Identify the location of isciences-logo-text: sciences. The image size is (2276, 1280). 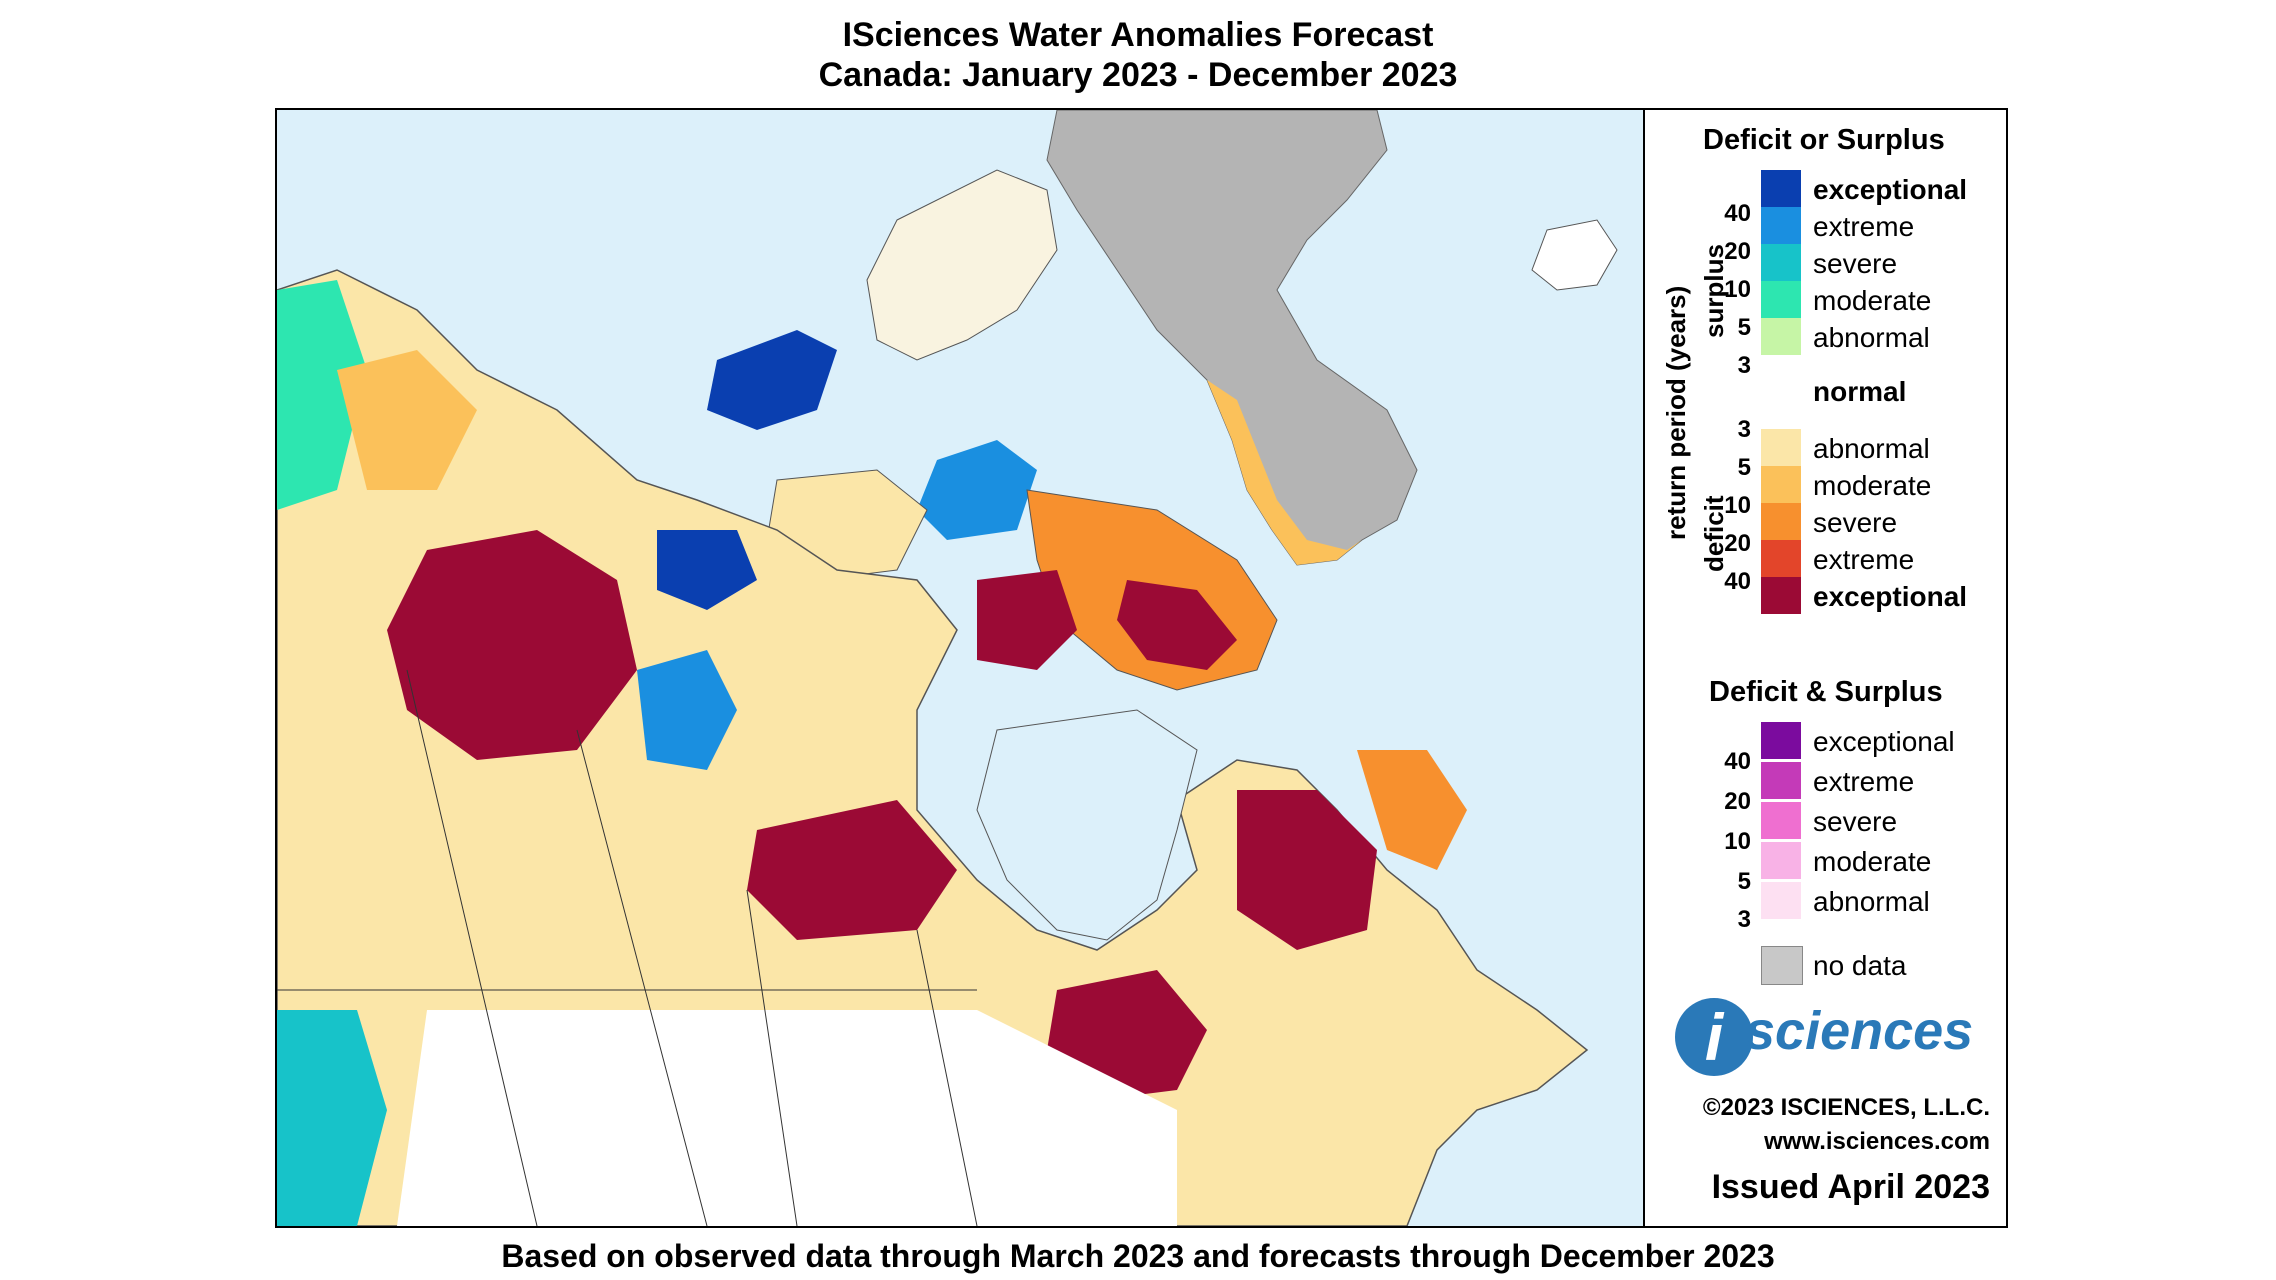
(1859, 1031).